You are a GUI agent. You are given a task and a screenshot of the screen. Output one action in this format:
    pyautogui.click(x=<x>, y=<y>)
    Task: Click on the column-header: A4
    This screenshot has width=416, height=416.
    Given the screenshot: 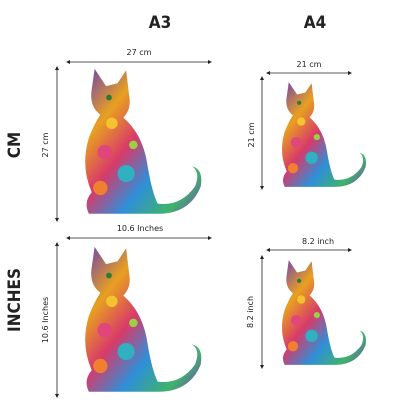 What is the action you would take?
    pyautogui.click(x=315, y=23)
    